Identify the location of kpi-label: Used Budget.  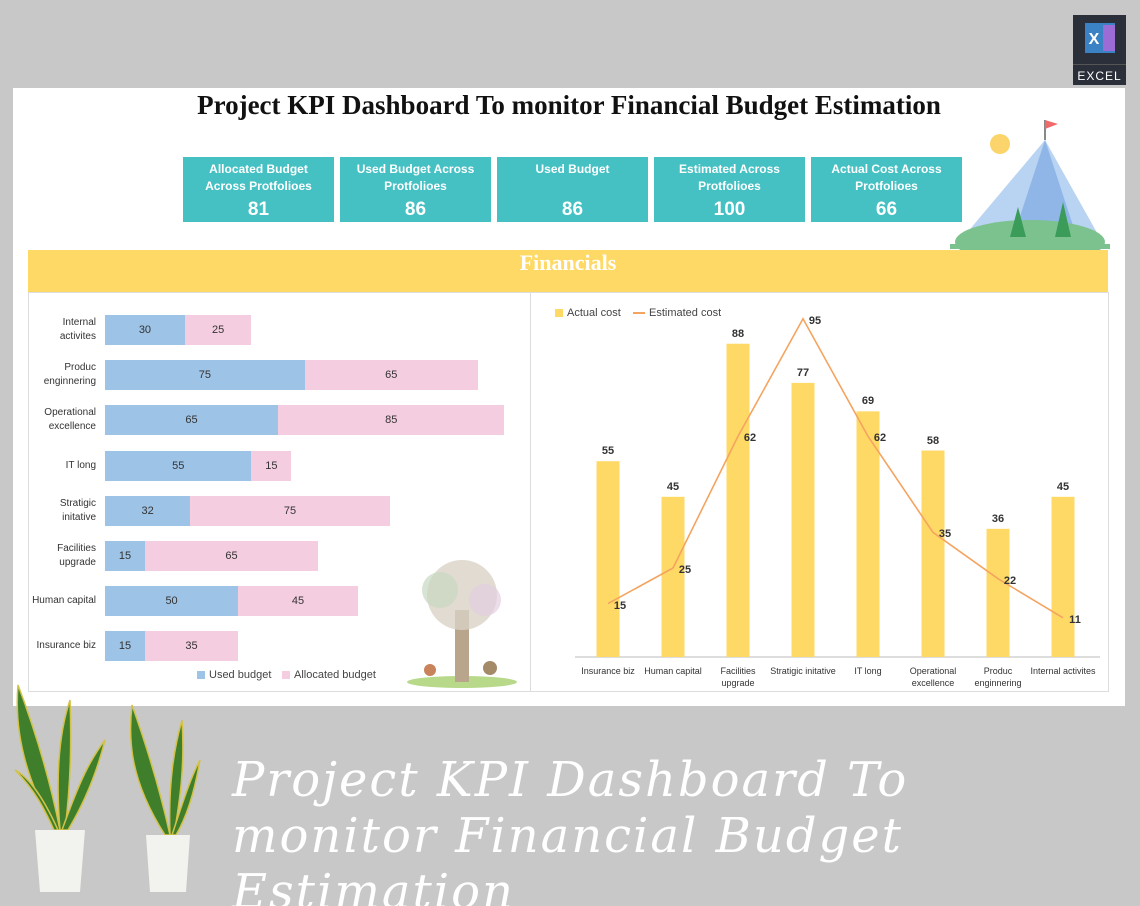
(572, 169).